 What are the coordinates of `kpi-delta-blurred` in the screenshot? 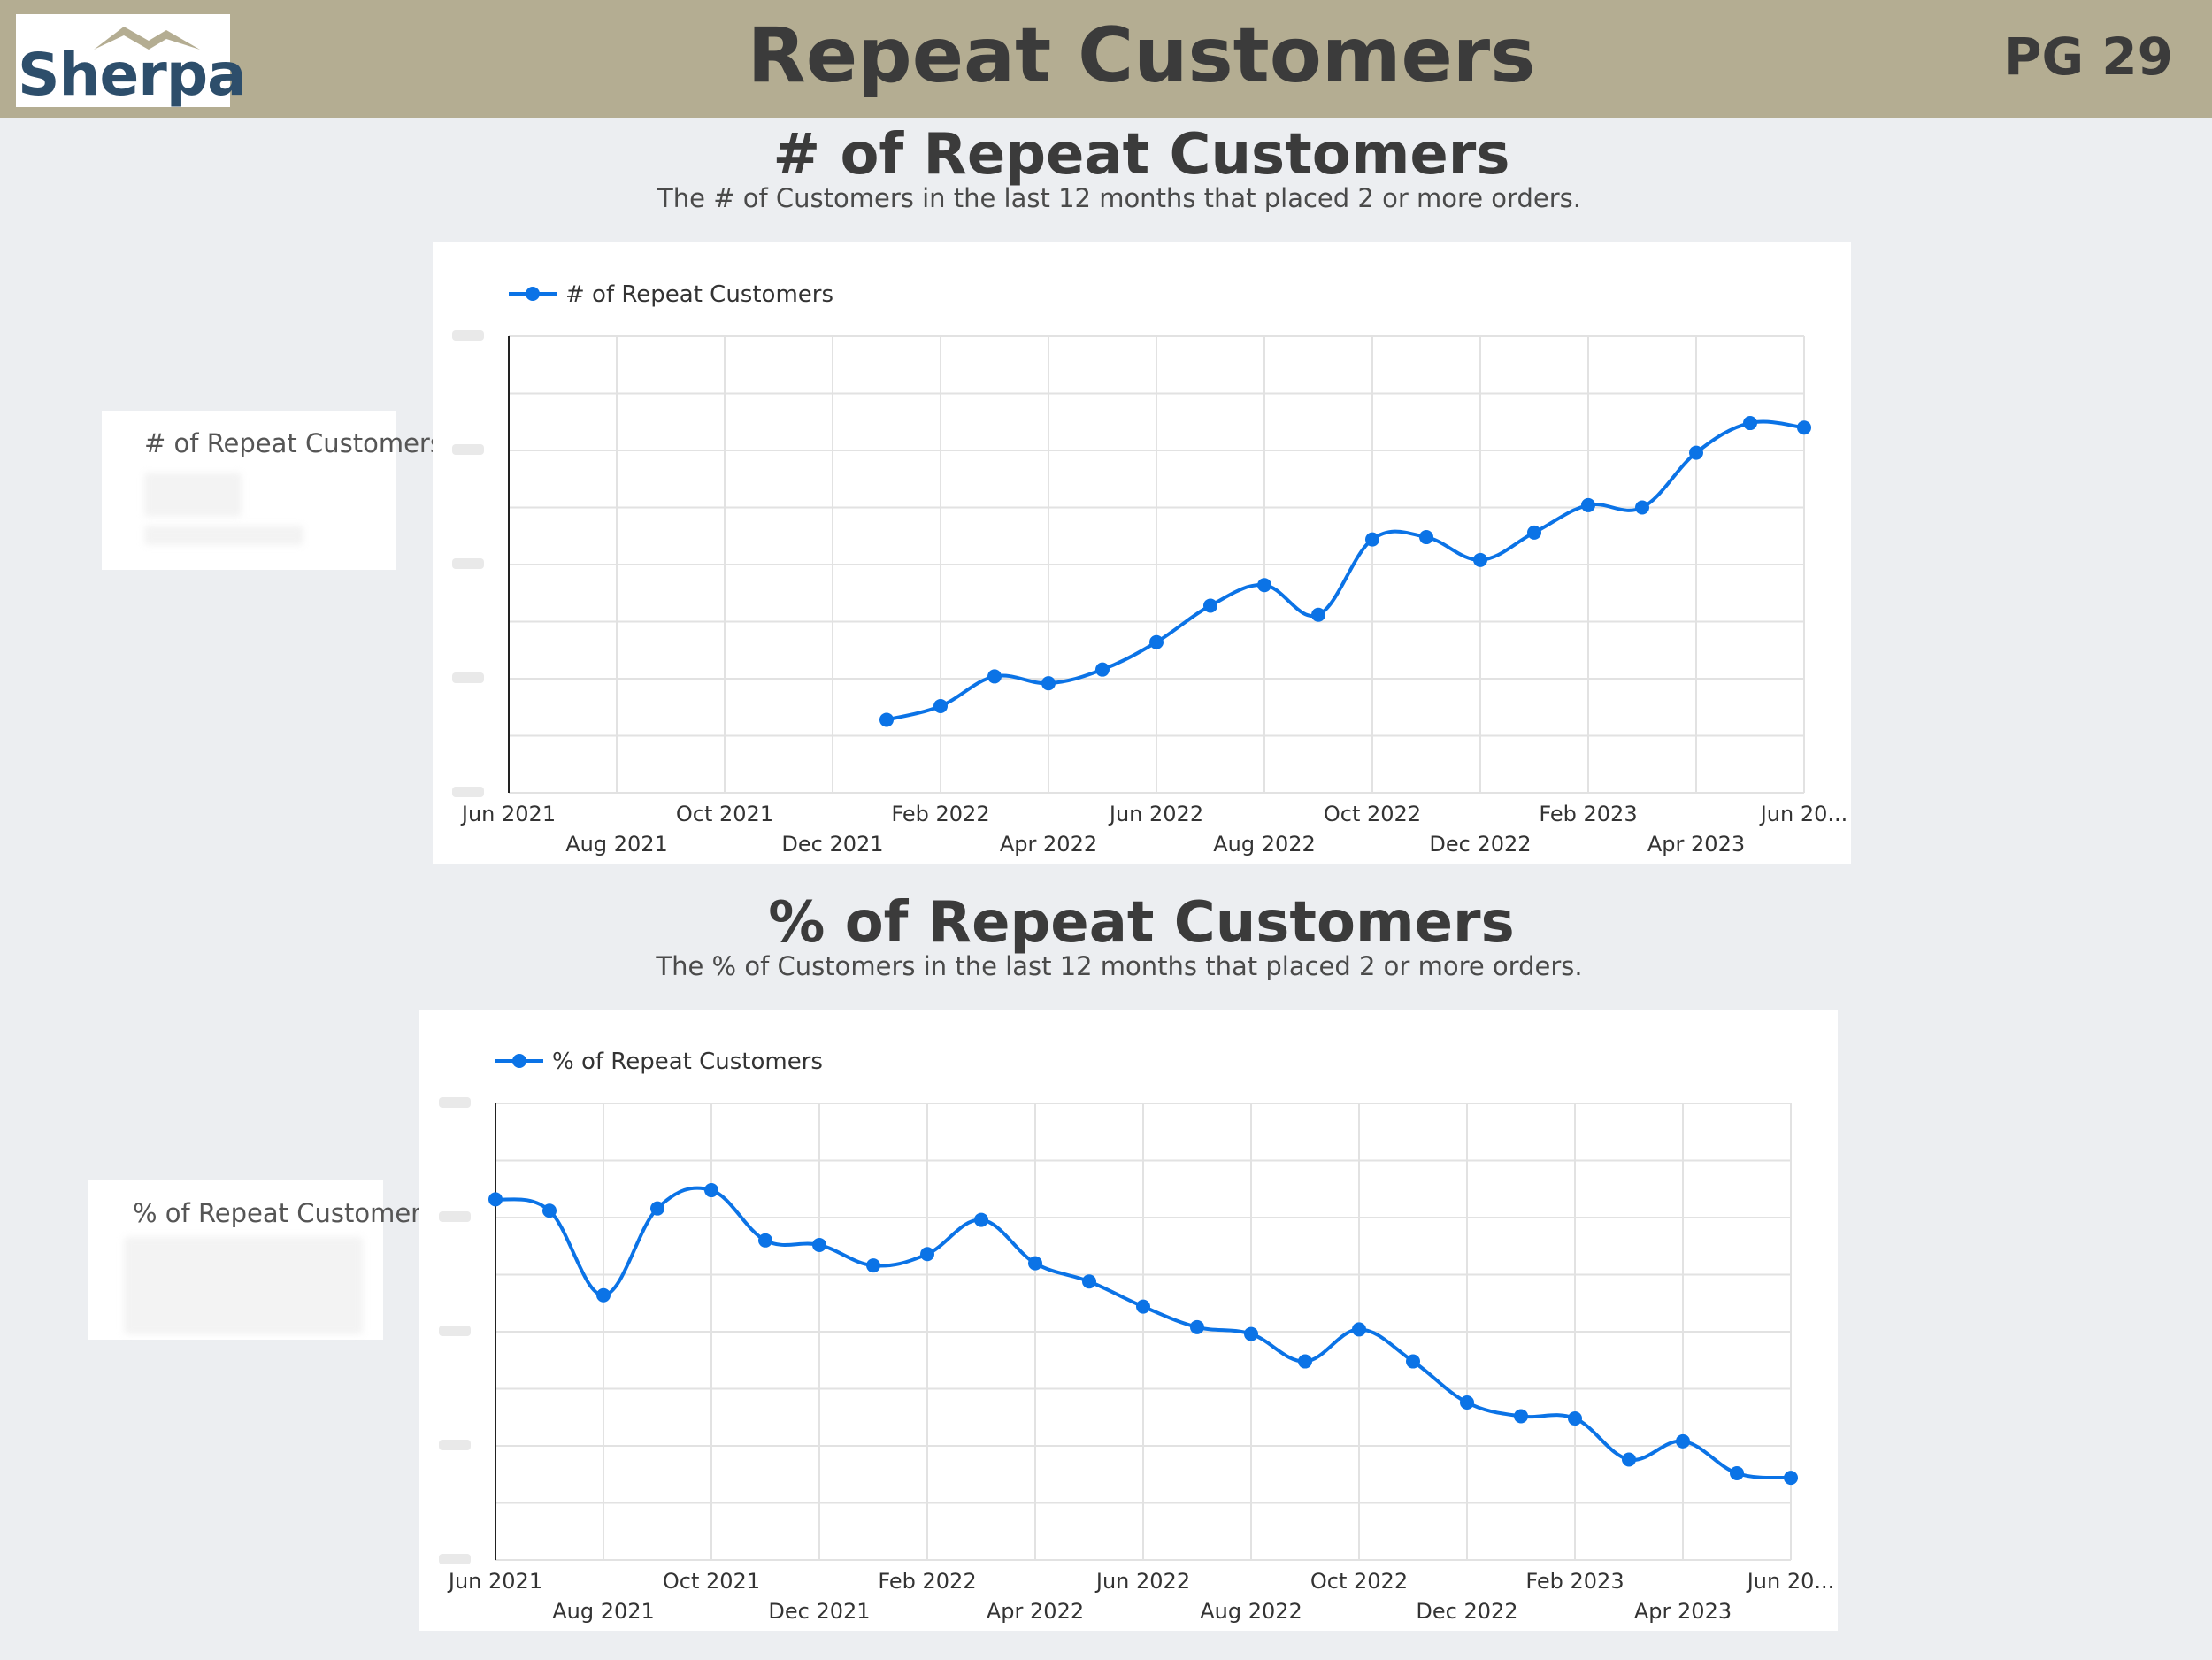 It's located at (224, 535).